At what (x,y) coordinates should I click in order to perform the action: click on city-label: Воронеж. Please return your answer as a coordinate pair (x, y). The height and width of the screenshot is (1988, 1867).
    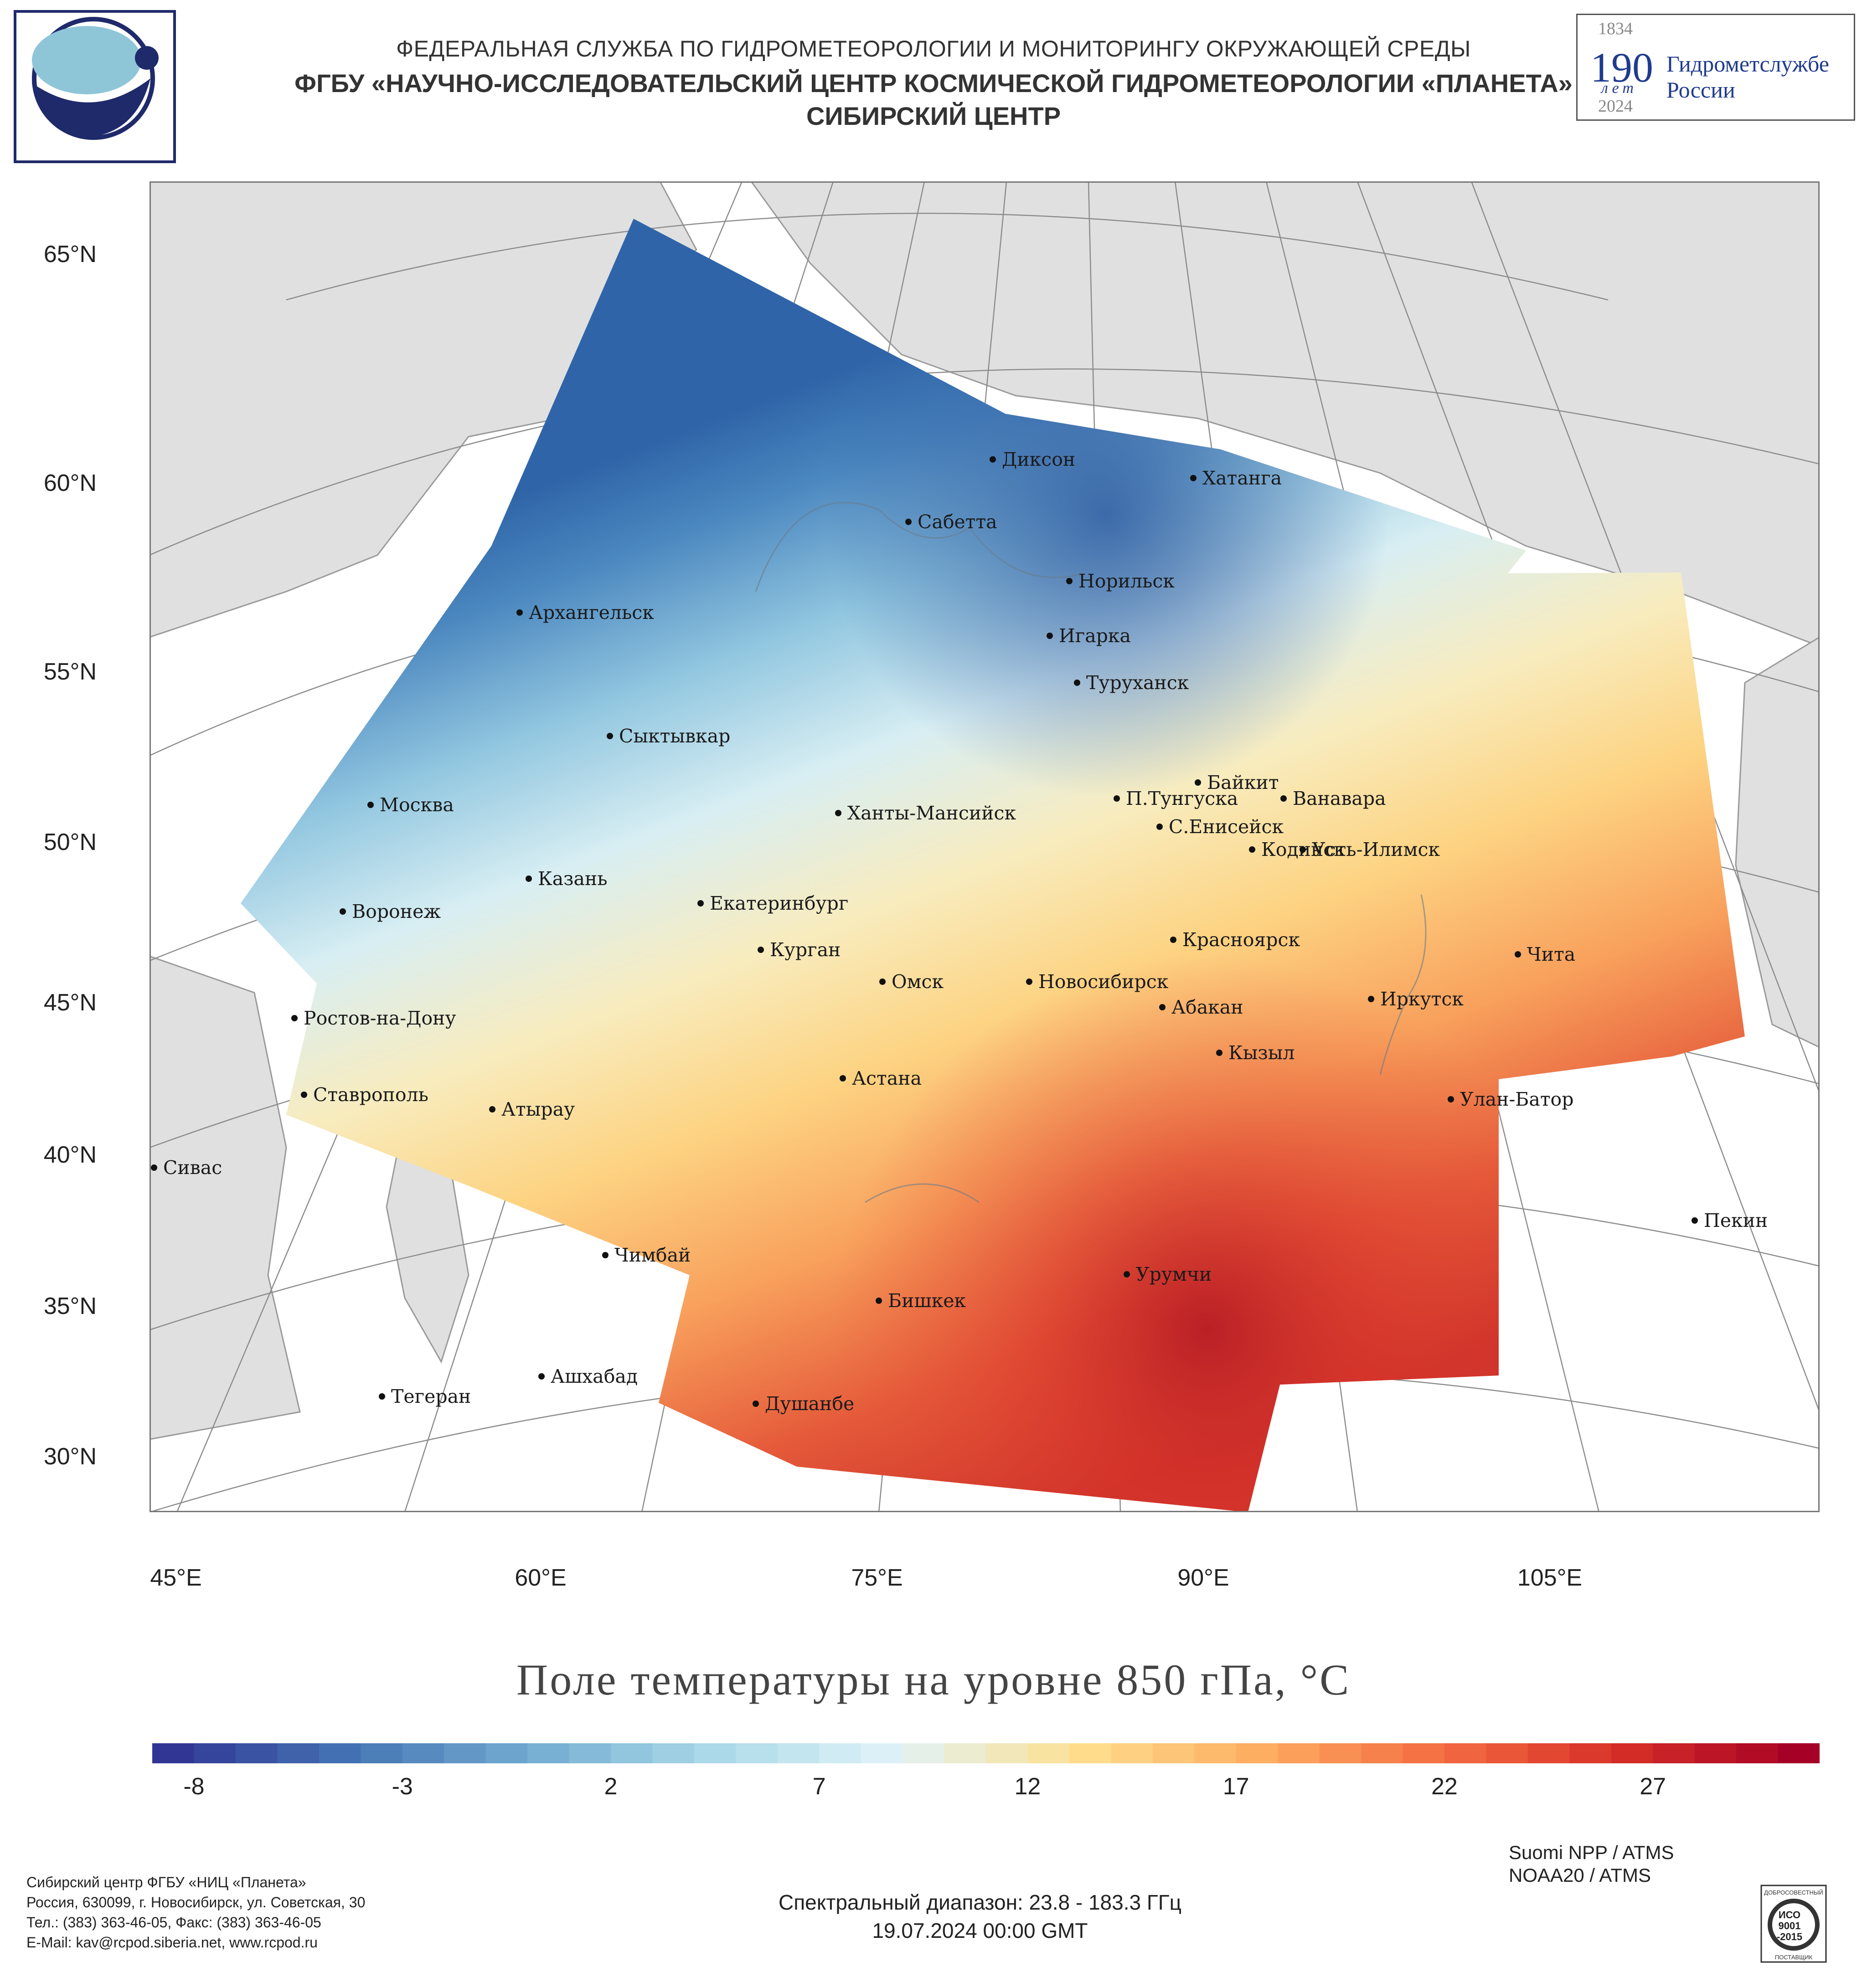
    Looking at the image, I should click on (396, 912).